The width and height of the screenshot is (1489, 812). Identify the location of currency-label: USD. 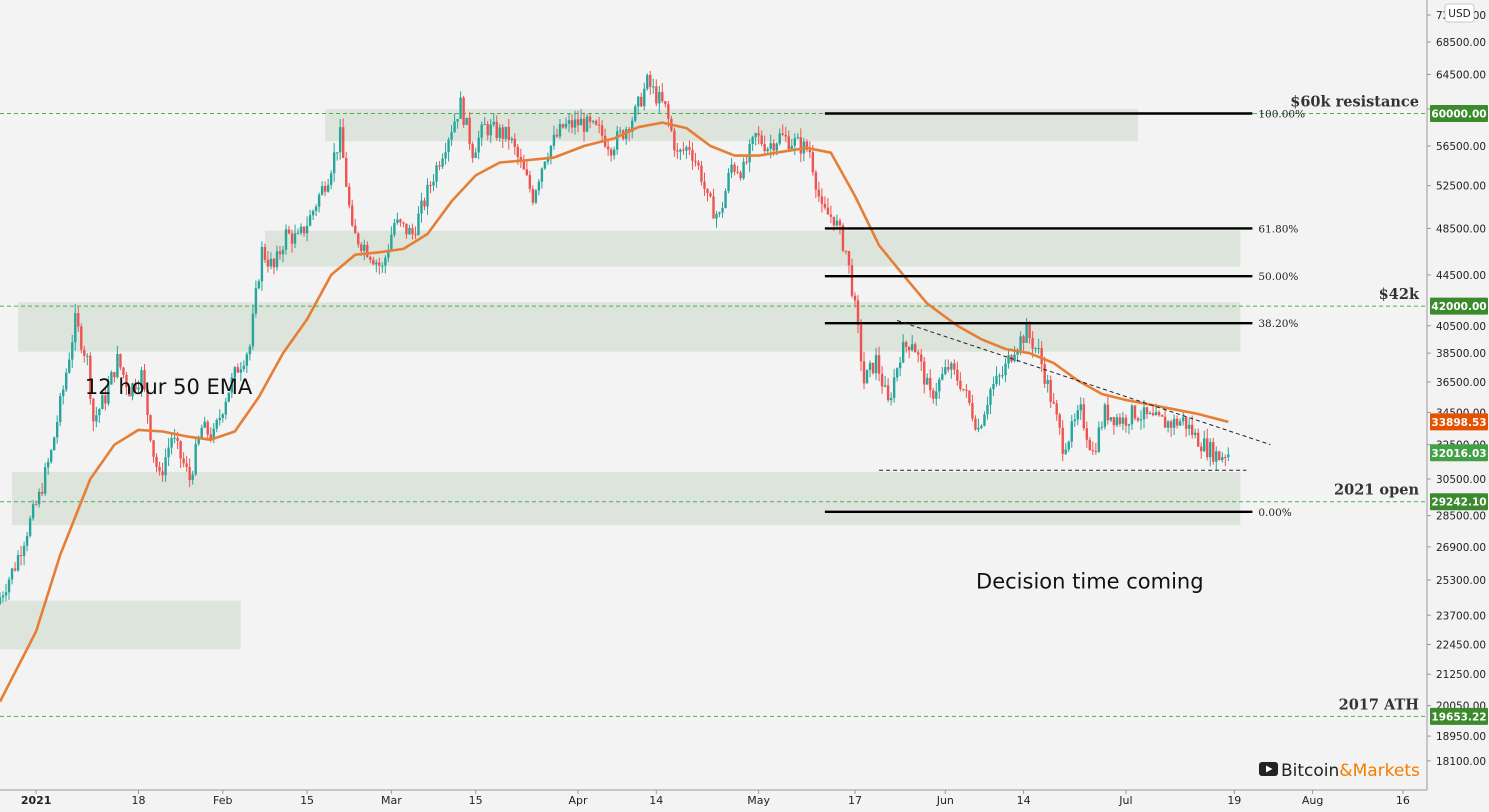
(1459, 13).